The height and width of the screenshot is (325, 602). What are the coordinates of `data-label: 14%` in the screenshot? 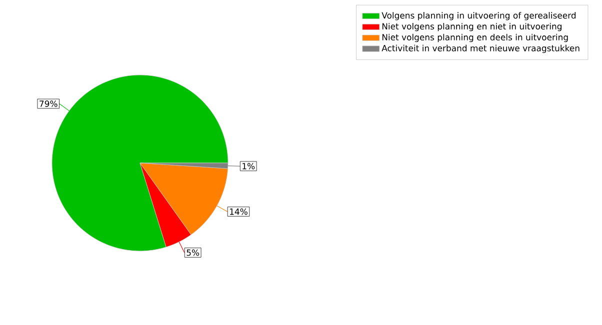 It's located at (239, 211).